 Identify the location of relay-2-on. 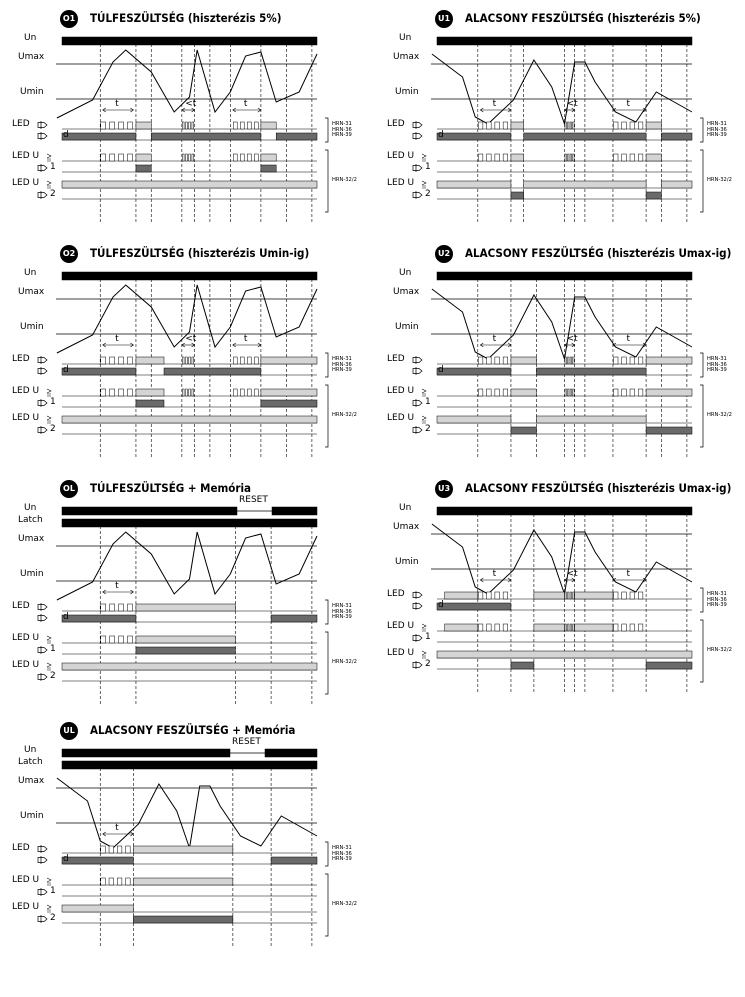
(669, 430).